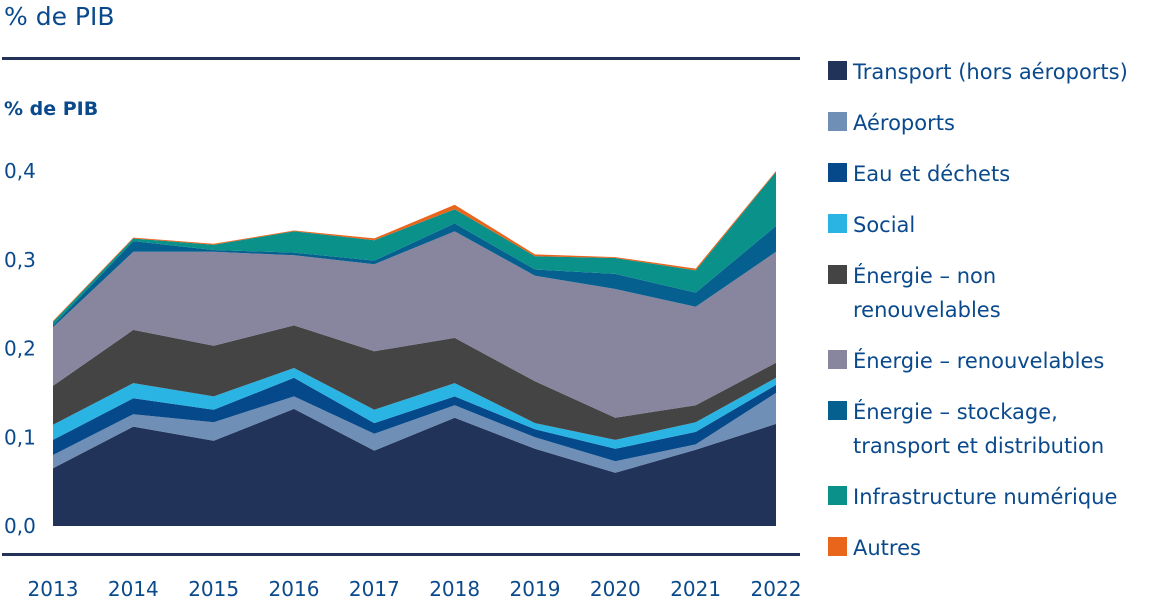 The width and height of the screenshot is (1149, 609). Describe the element at coordinates (415, 589) in the screenshot. I see `x-axis-ticks: 2013 2014 2015 2016 2017 2018 2019 2020 2021 2022` at that location.